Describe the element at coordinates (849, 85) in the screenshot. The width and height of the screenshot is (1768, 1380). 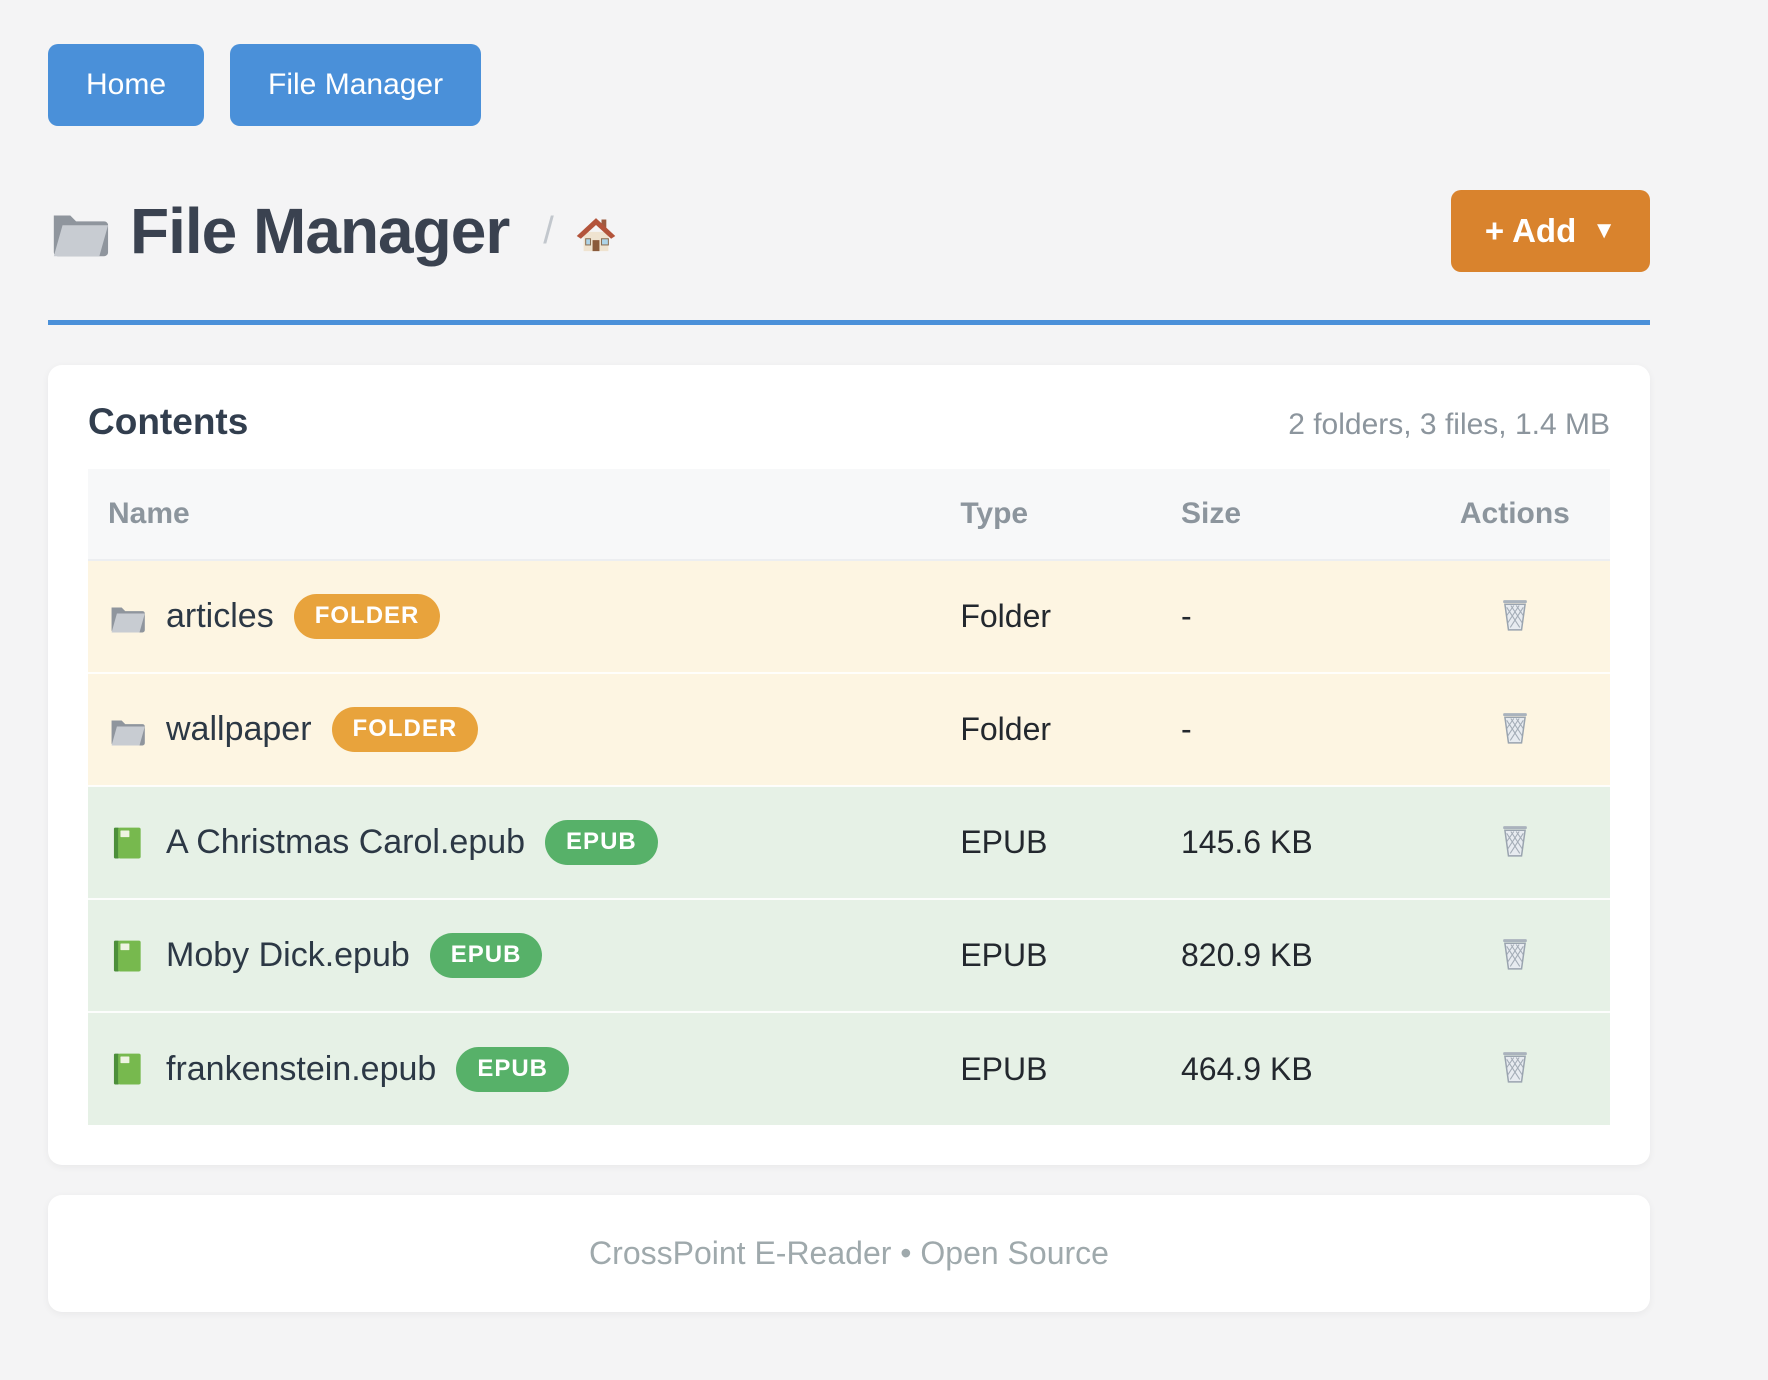
I see `top-nav: Home File Manager` at that location.